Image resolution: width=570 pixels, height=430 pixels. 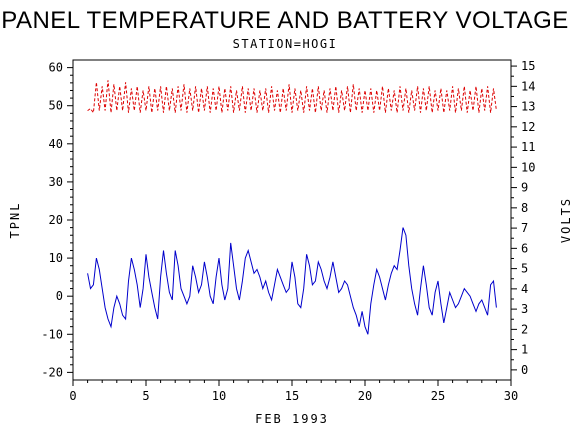 What do you see at coordinates (56, 106) in the screenshot?
I see `y-left-tick-label: 50` at bounding box center [56, 106].